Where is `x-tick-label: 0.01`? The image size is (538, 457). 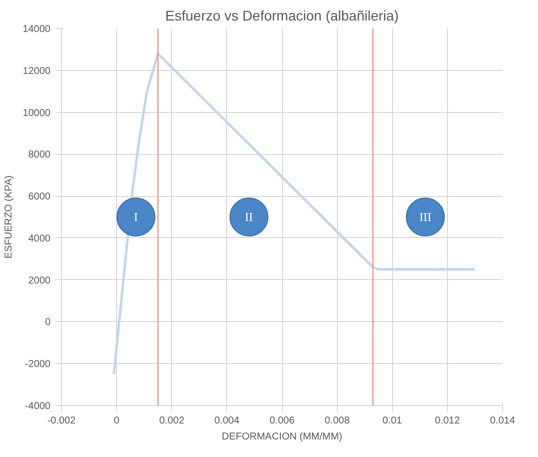 x-tick-label: 0.01 is located at coordinates (392, 421).